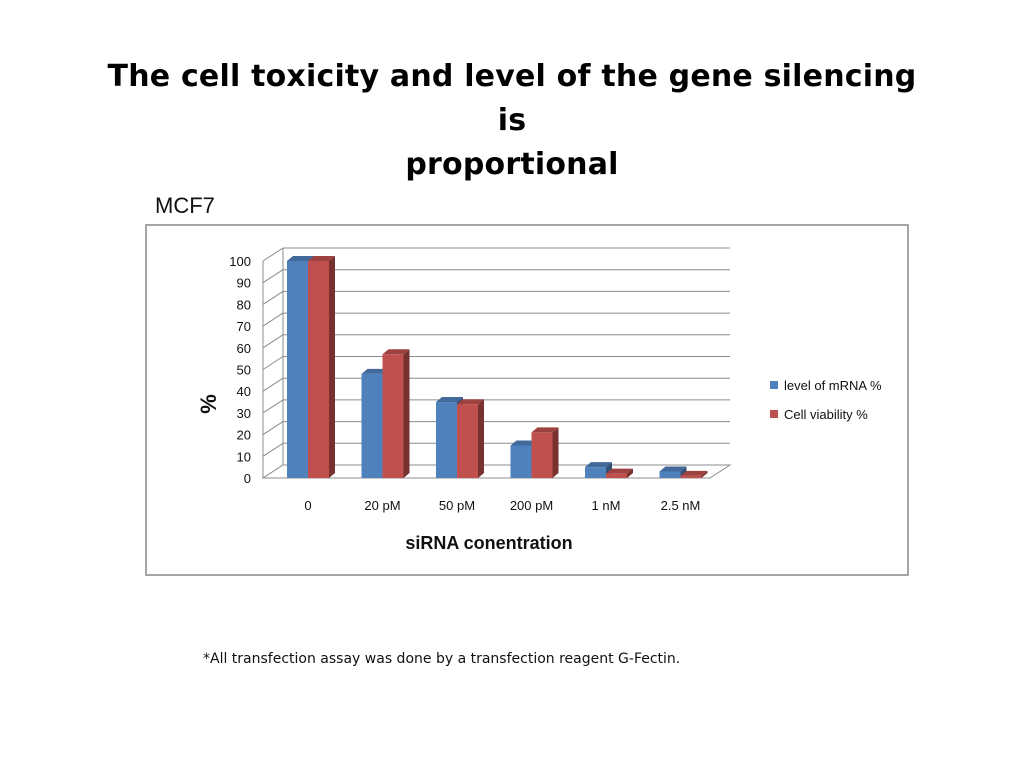 The image size is (1024, 768). What do you see at coordinates (531, 505) in the screenshot?
I see `x-tick-label: 200 pM` at bounding box center [531, 505].